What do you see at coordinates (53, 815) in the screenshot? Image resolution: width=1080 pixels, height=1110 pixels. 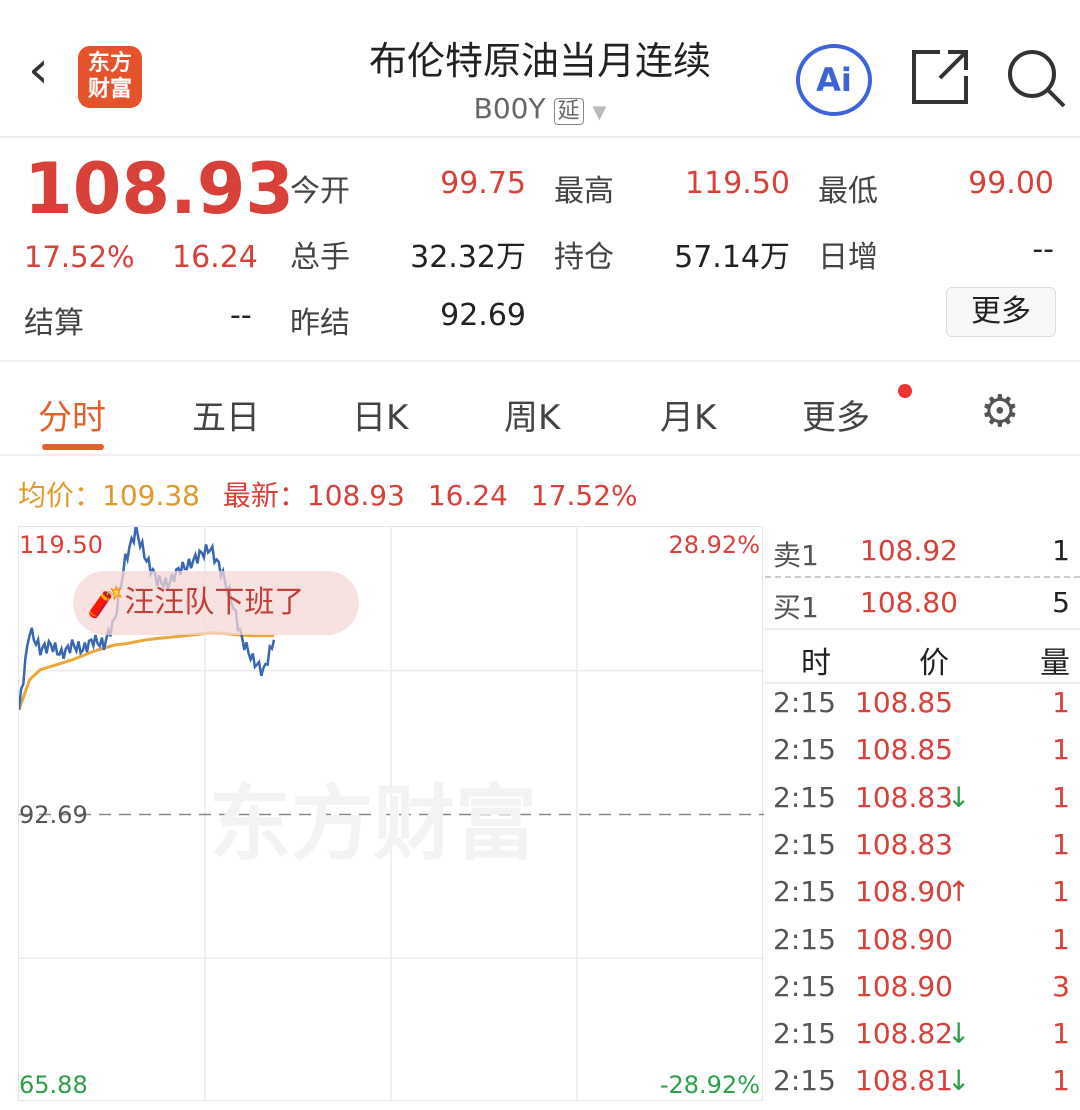 I see `y-ref-label: 92.69` at bounding box center [53, 815].